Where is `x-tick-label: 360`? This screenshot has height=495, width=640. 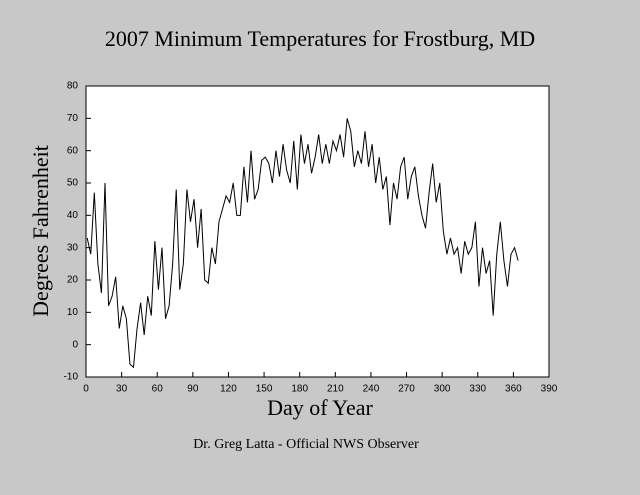 x-tick-label: 360 is located at coordinates (513, 389).